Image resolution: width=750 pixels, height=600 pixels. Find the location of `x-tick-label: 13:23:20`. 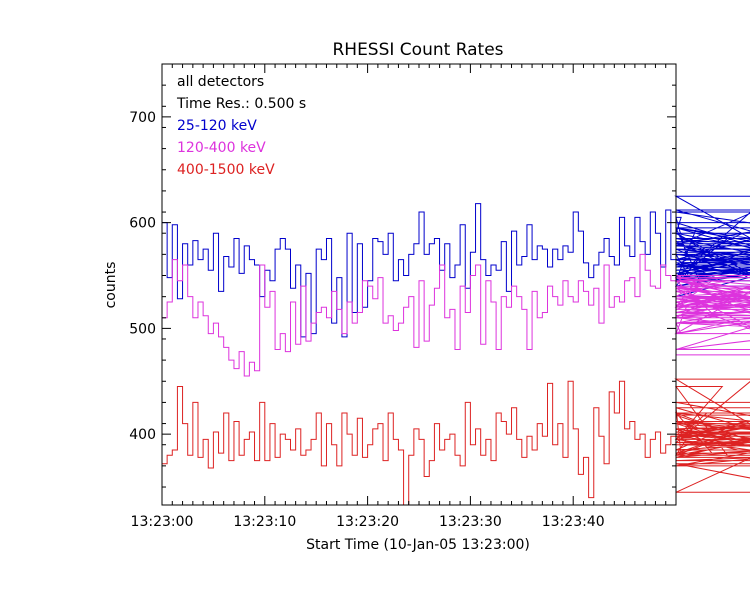

x-tick-label: 13:23:20 is located at coordinates (367, 522).